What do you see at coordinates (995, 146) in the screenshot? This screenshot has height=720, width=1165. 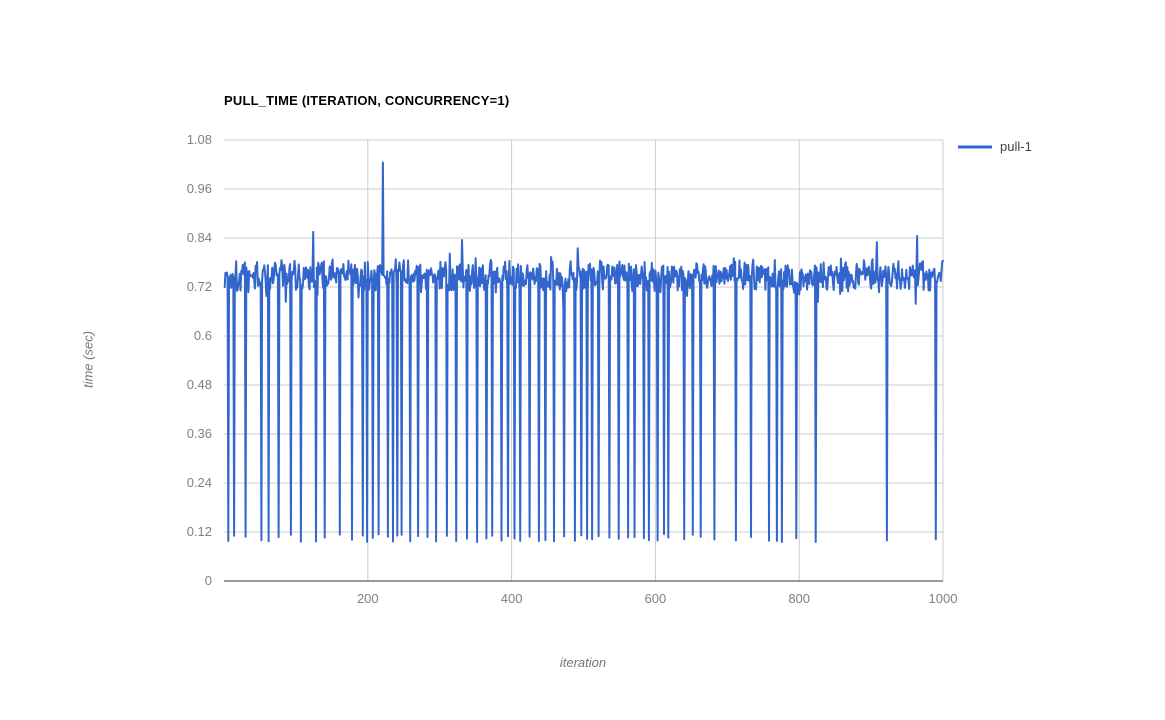 I see `legend: pull-1` at bounding box center [995, 146].